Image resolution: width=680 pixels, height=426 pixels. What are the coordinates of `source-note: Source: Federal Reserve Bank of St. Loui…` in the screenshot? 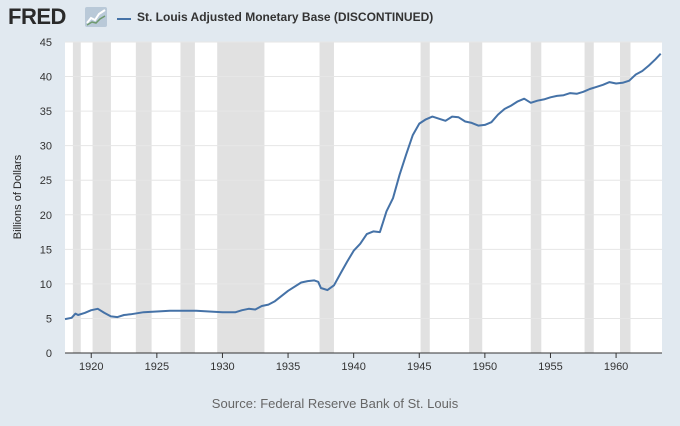 It's located at (335, 403).